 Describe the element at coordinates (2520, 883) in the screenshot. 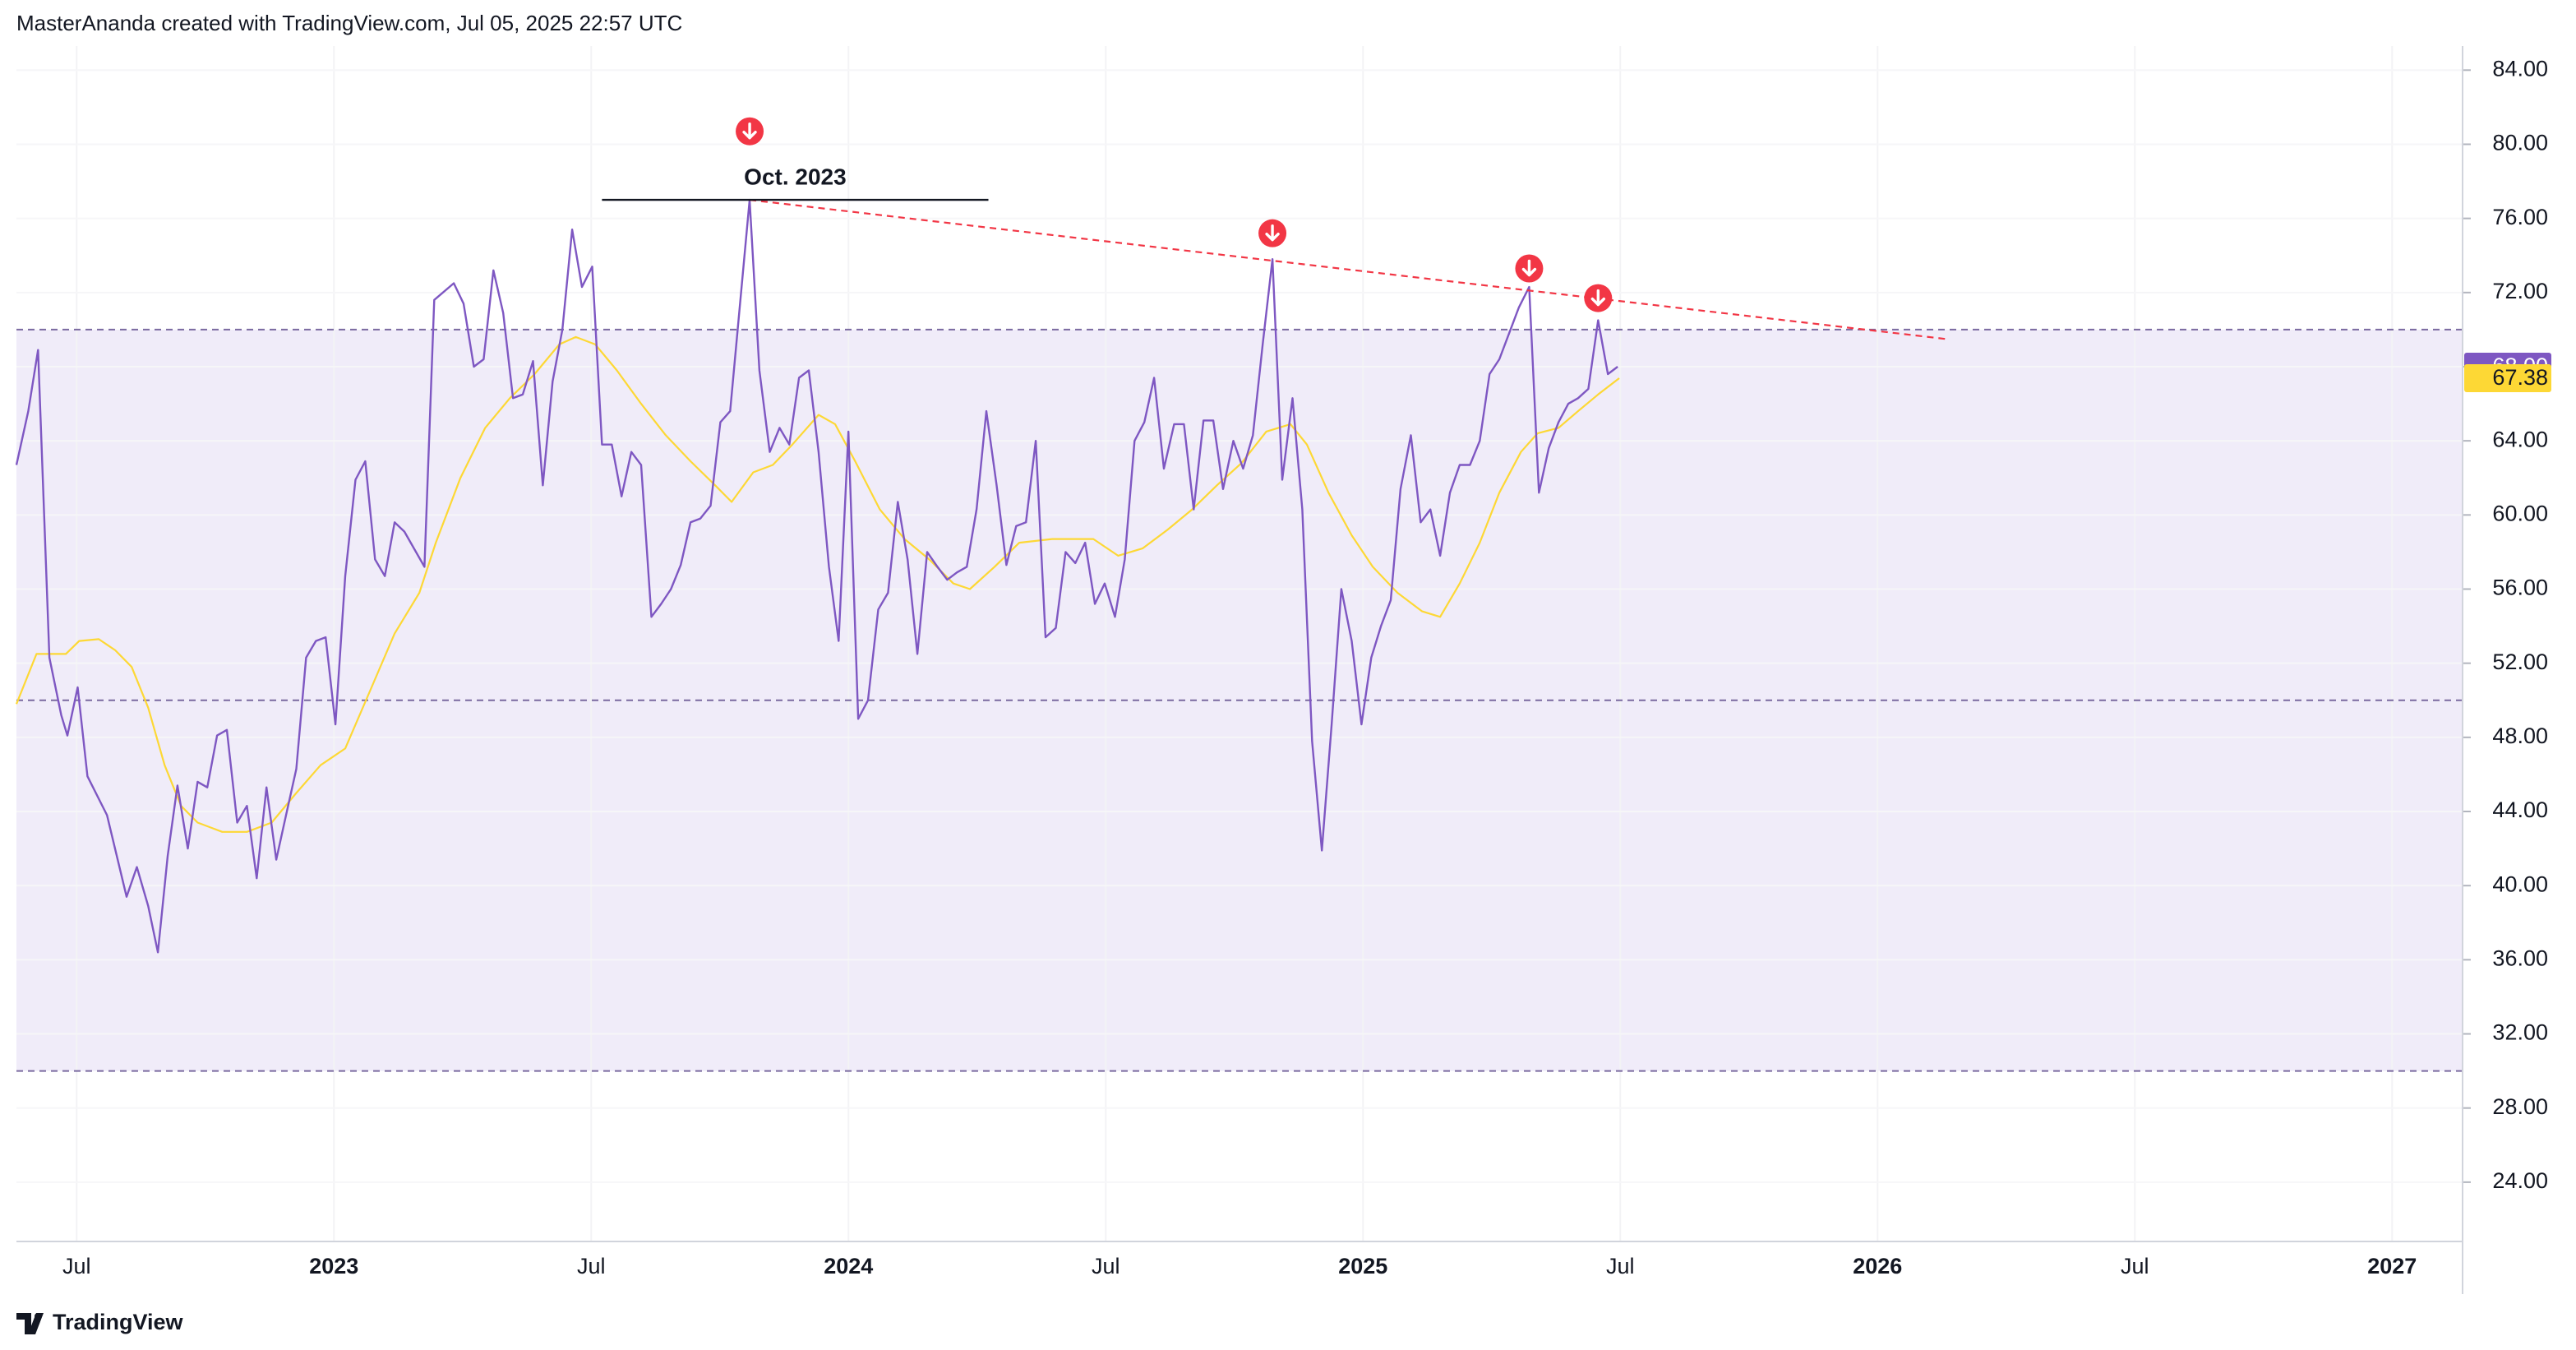

I see `y-tick-label: 40.00` at that location.